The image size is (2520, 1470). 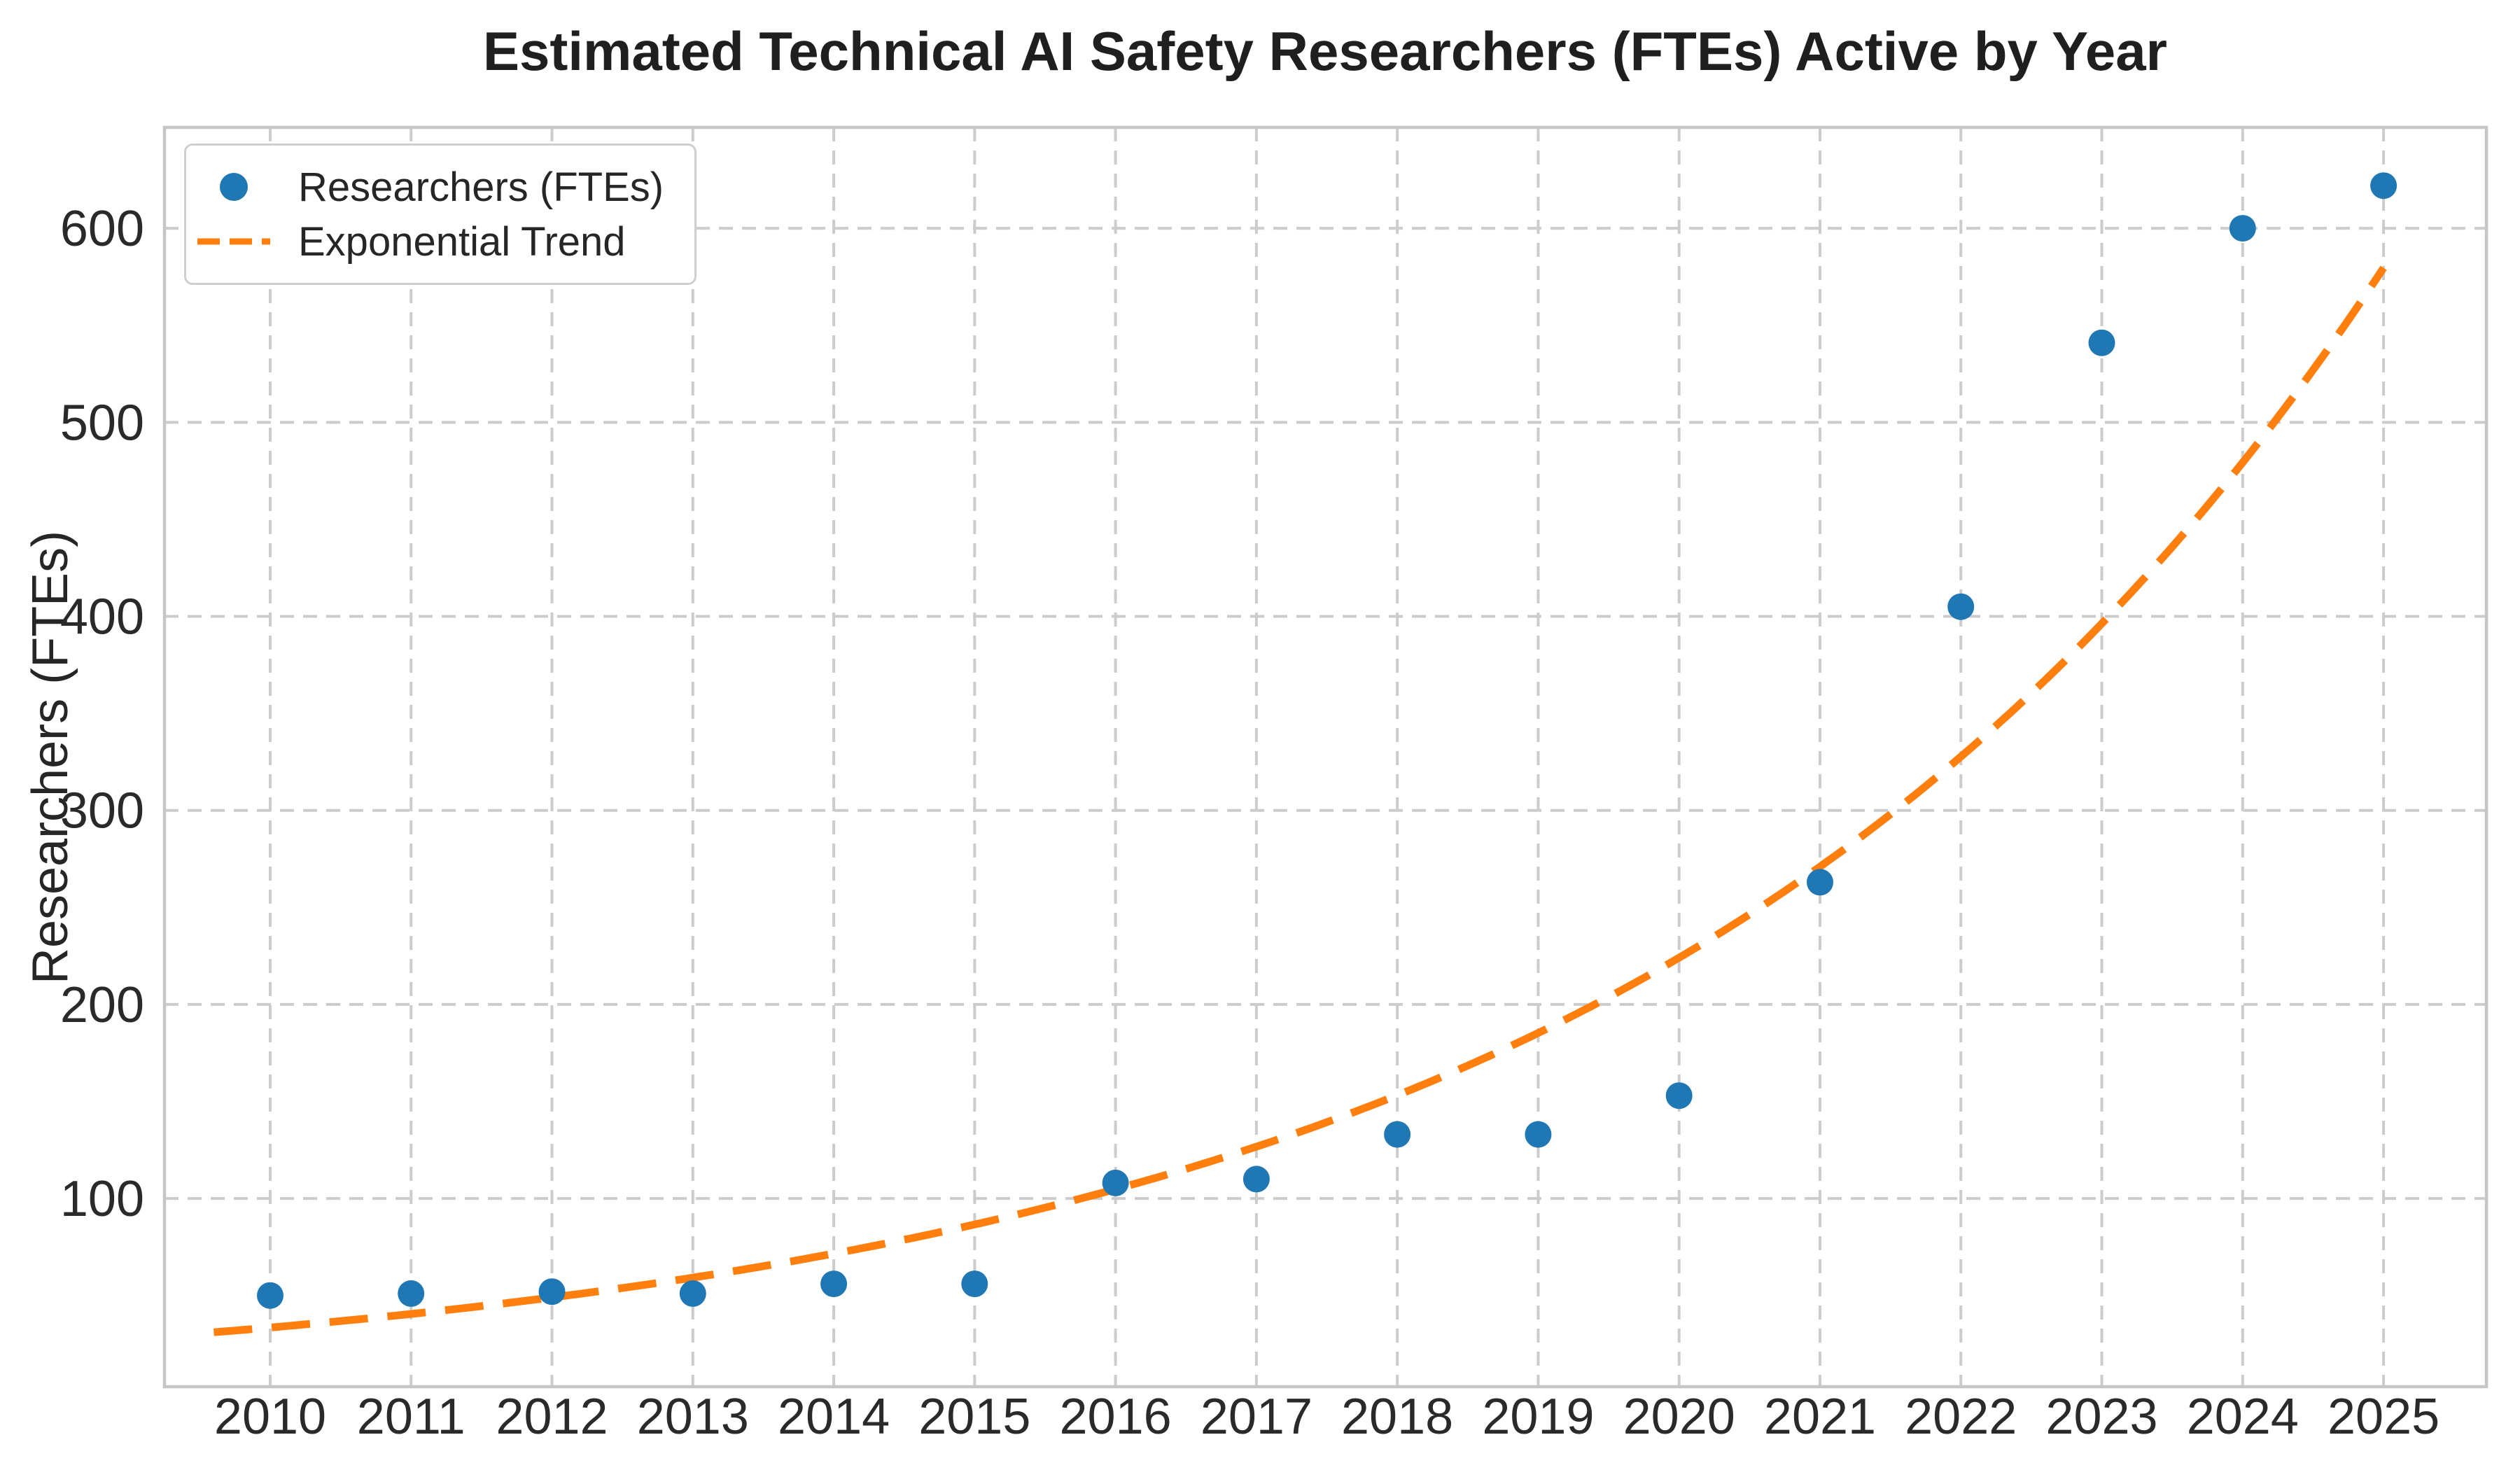 I want to click on legend-label-trend: Exponential Trend, so click(x=462, y=241).